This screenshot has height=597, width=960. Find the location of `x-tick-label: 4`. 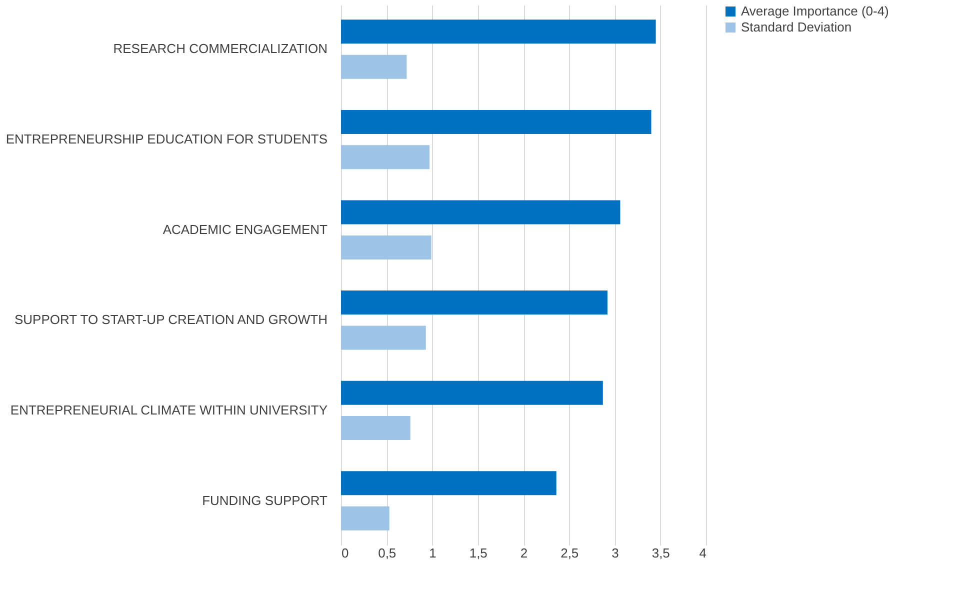

x-tick-label: 4 is located at coordinates (702, 553).